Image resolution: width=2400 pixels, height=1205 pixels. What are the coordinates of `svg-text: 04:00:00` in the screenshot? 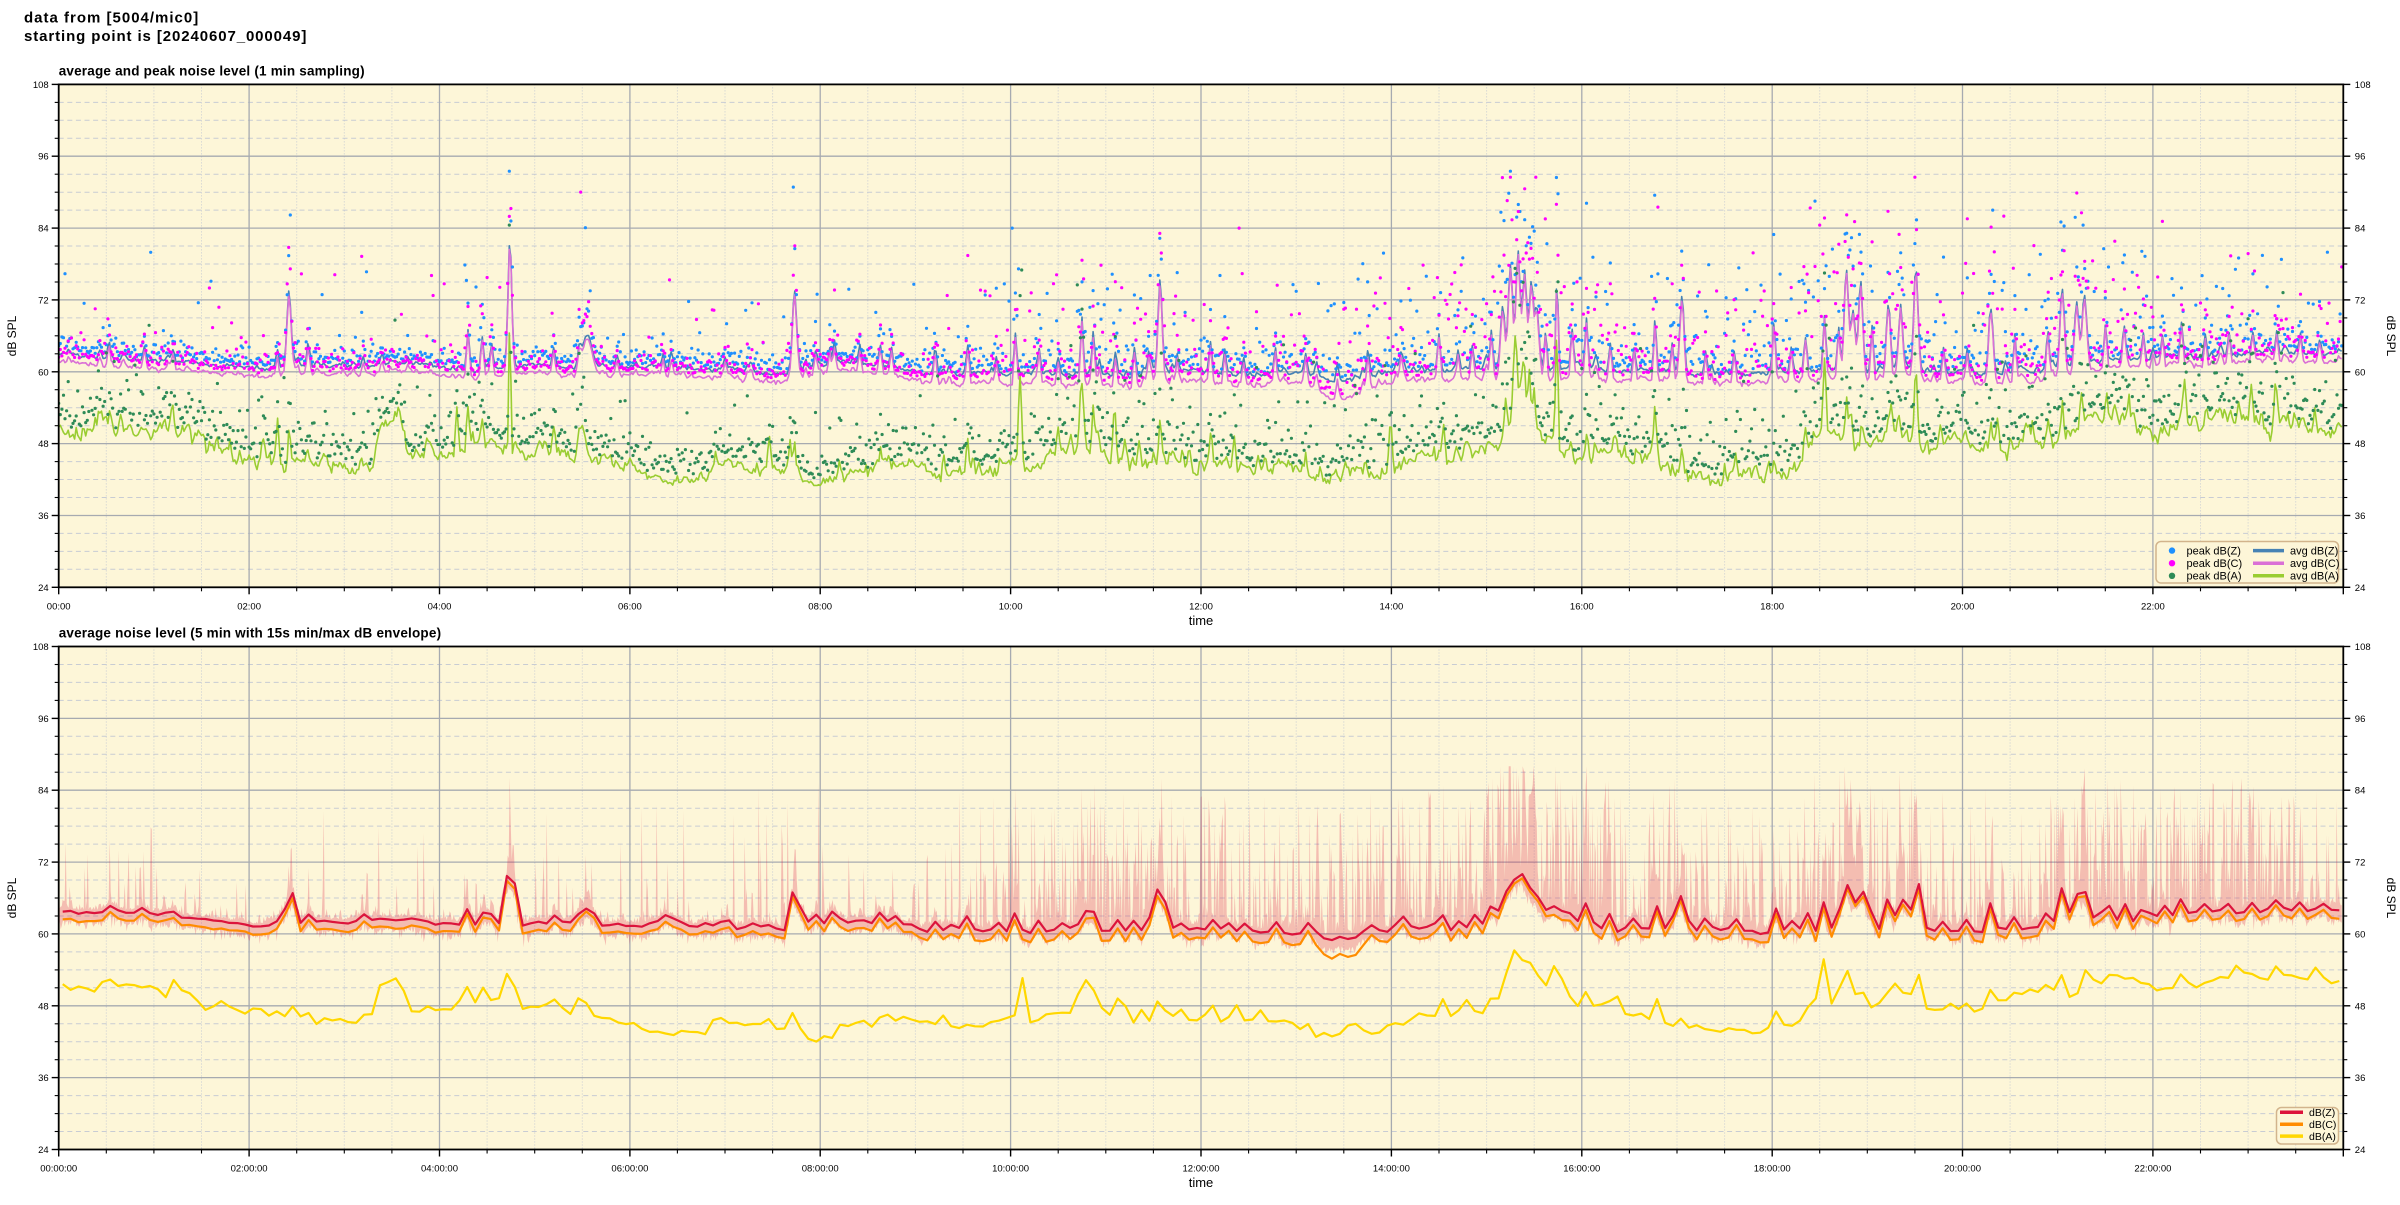 It's located at (439, 1169).